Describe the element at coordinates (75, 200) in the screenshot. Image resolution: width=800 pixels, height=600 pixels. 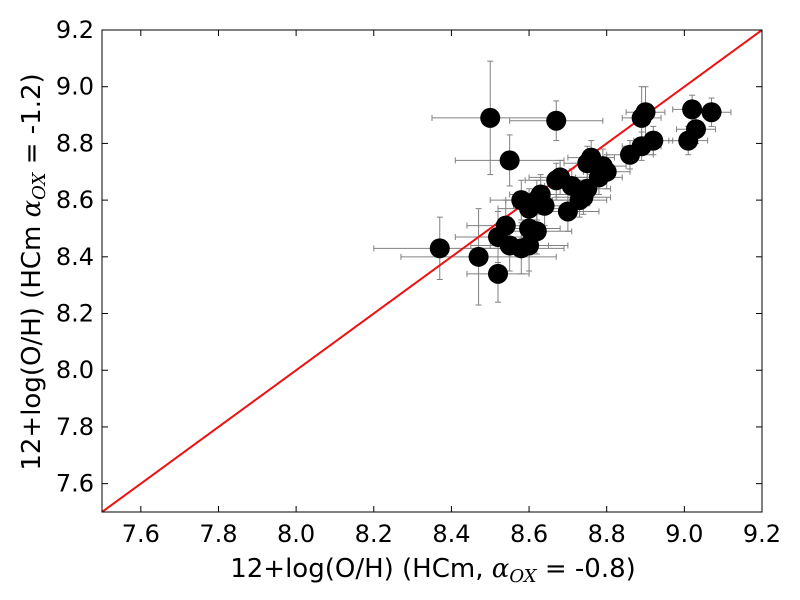
I see `y-tick-label: 8.6` at that location.